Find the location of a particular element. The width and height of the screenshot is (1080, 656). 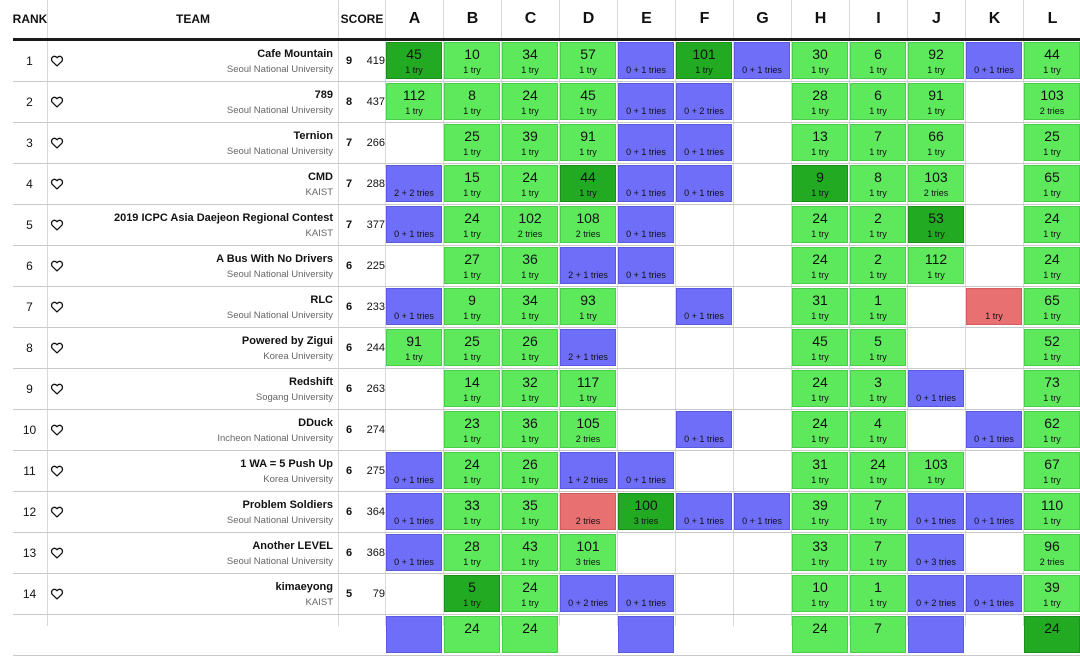

team-cell: Cafe Mountain Seoul National University is located at coordinates (203, 61).